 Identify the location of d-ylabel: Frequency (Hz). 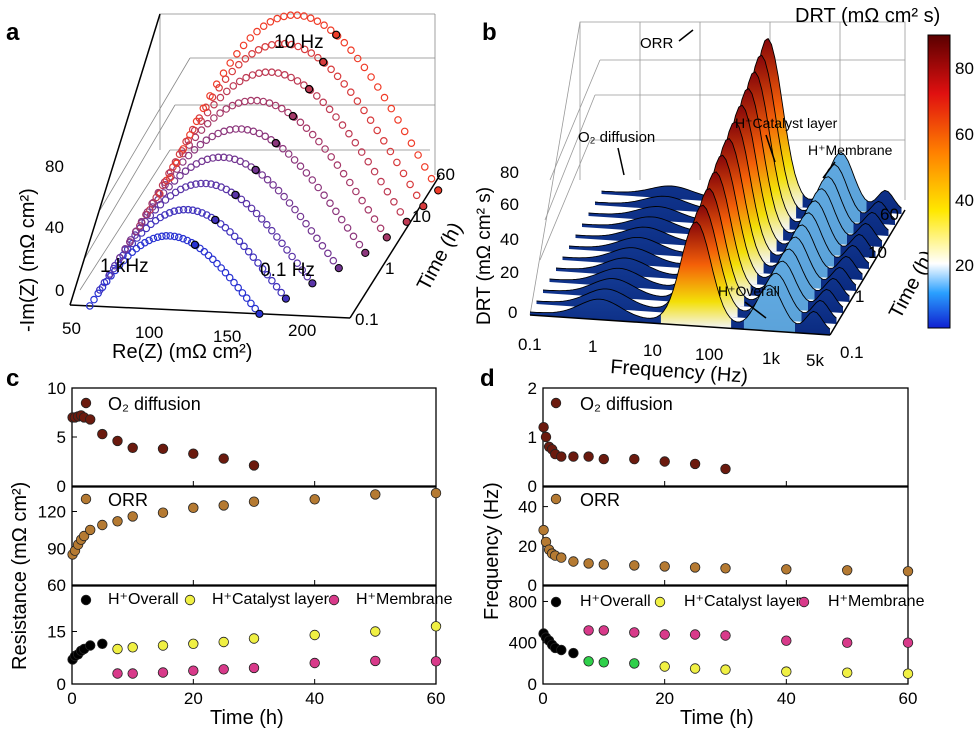
(492, 551).